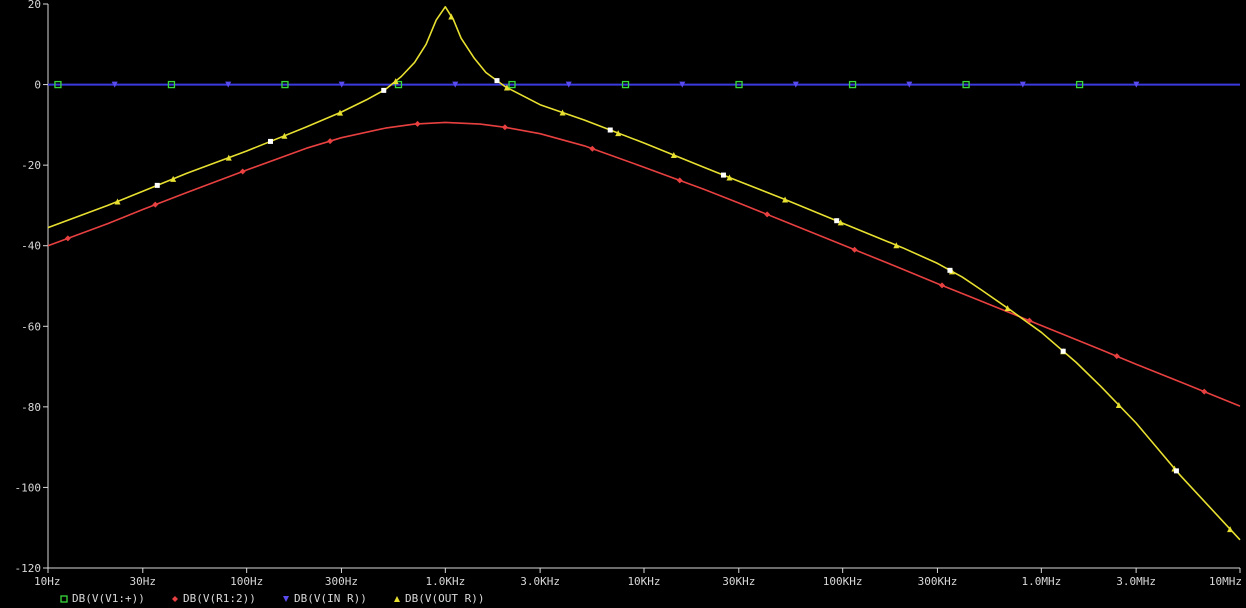 Image resolution: width=1246 pixels, height=608 pixels. I want to click on x-tick-label: 10MHz, so click(1225, 581).